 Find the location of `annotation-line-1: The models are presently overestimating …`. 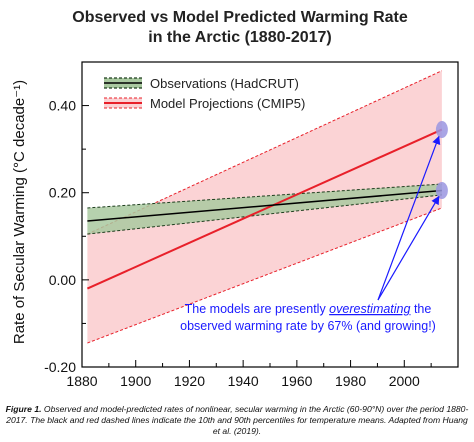

annotation-line-1: The models are presently overestimating … is located at coordinates (308, 309).